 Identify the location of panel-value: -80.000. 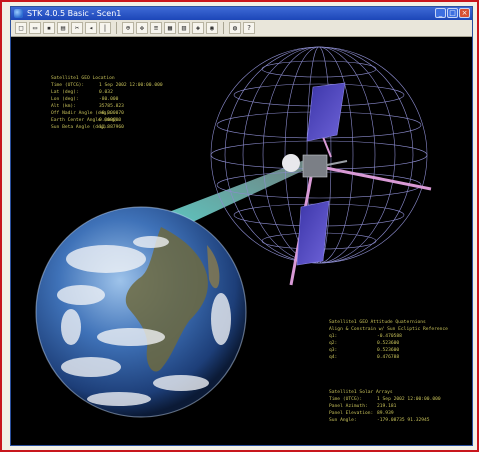
(109, 99).